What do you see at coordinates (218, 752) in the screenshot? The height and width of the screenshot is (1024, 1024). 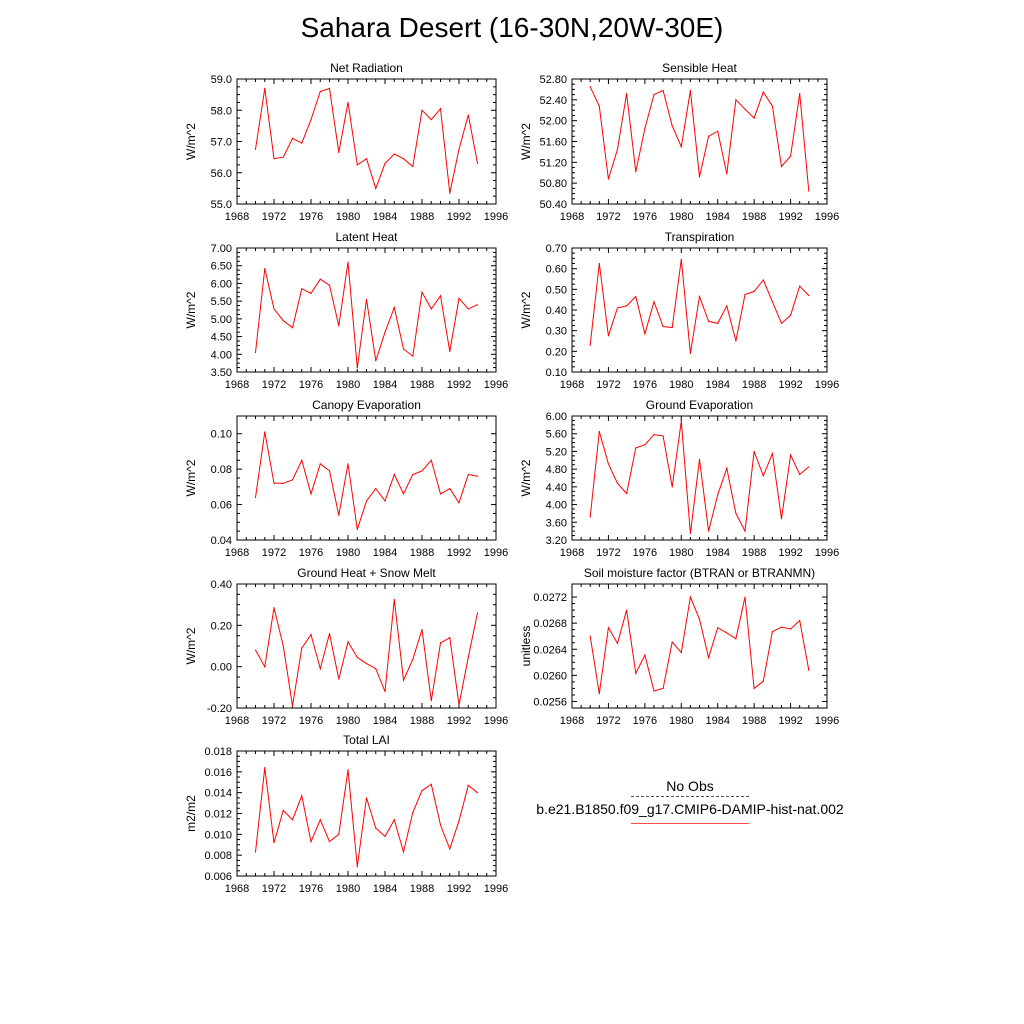 I see `y-tick-label: 0.018` at bounding box center [218, 752].